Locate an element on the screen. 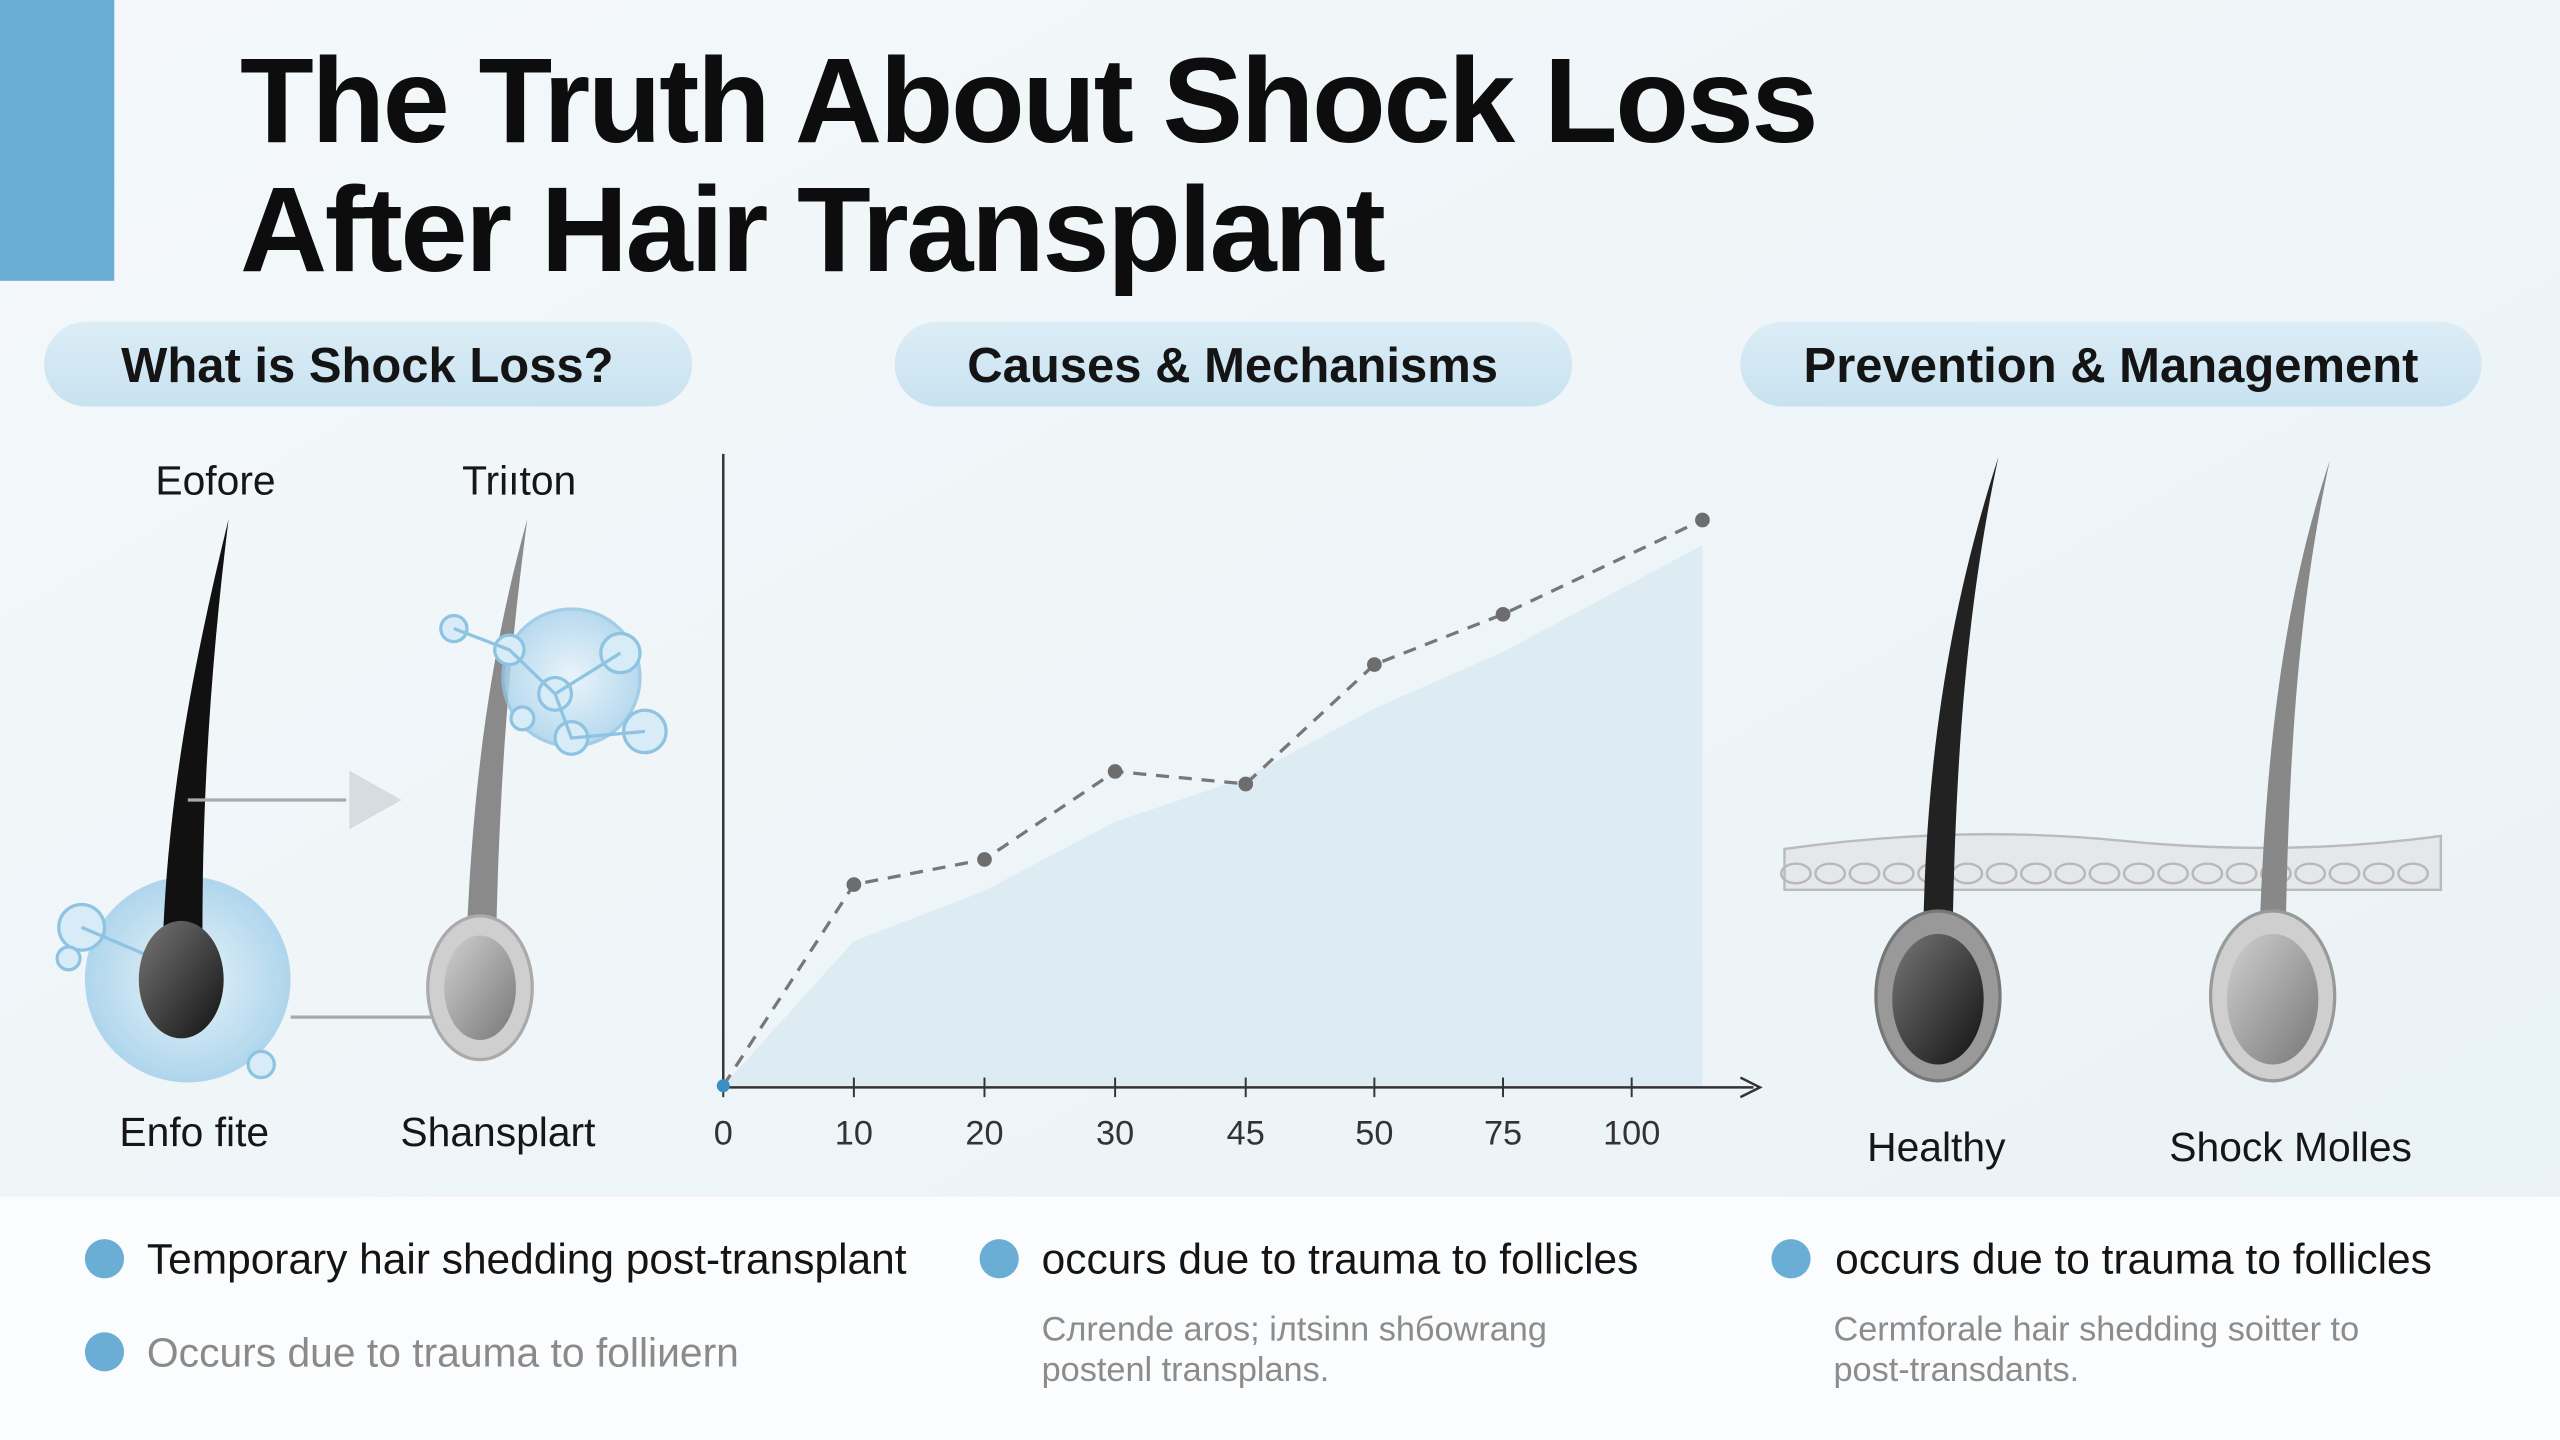  hair-bulb-gray is located at coordinates (480, 987).